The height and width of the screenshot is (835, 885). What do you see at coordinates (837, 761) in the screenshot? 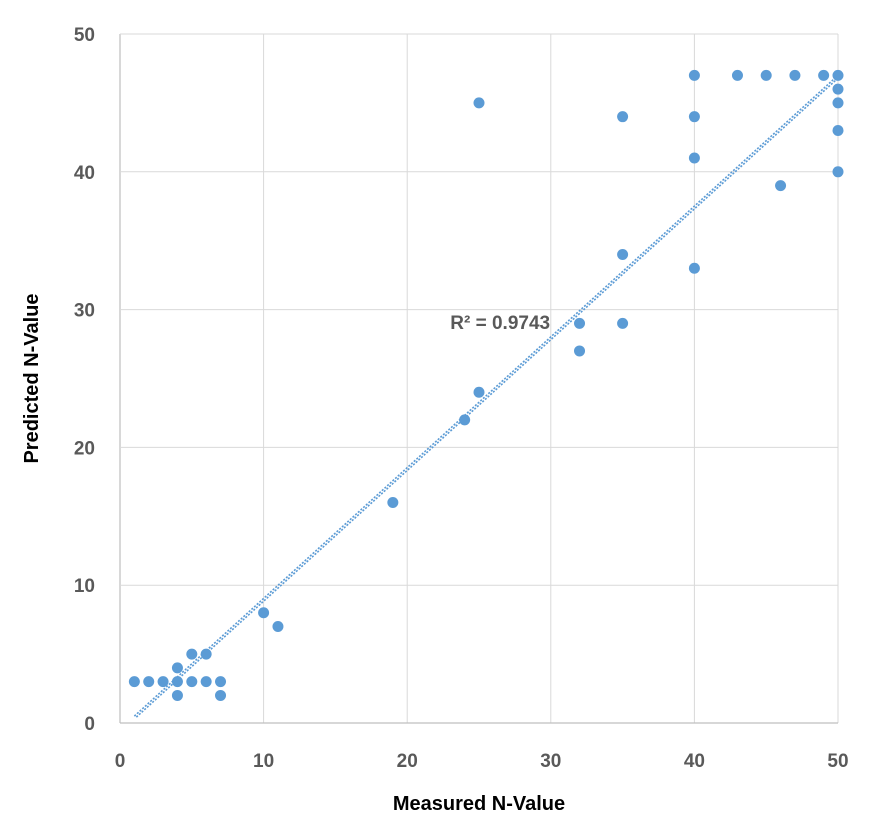
I see `x-tick-label: 50` at bounding box center [837, 761].